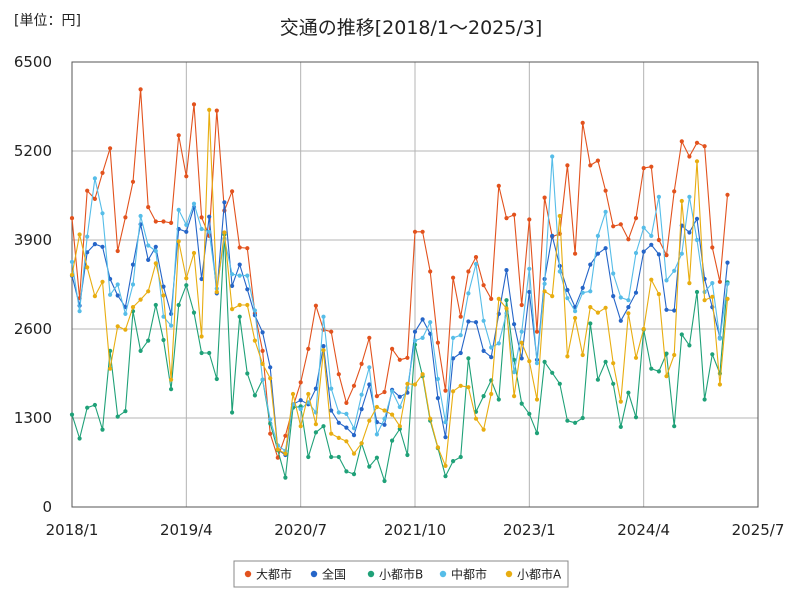 The height and width of the screenshot is (600, 800). I want to click on y-tick-label: 2600, so click(33, 329).